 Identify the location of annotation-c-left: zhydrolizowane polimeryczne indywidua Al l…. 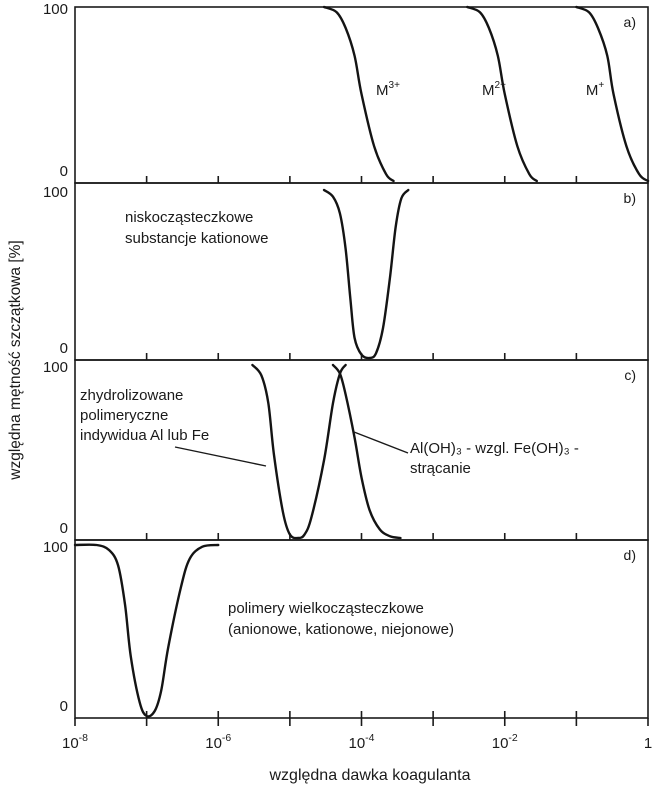
(144, 415).